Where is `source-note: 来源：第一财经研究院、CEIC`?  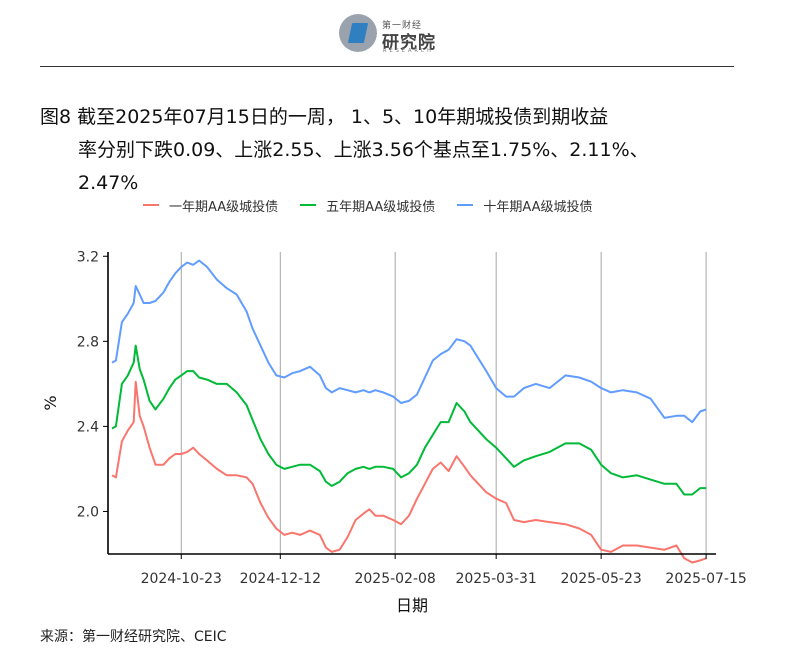 source-note: 来源：第一财经研究院、CEIC is located at coordinates (133, 637).